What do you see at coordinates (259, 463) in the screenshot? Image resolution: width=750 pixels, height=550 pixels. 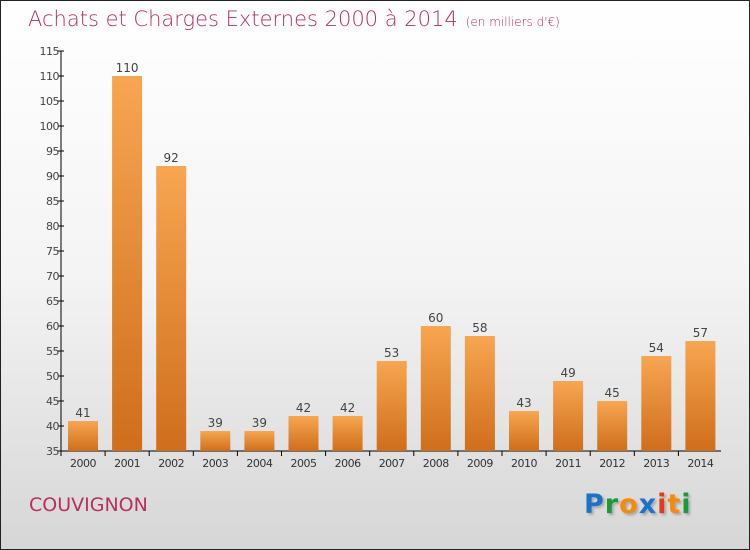 I see `x-tick-label: 2004` at bounding box center [259, 463].